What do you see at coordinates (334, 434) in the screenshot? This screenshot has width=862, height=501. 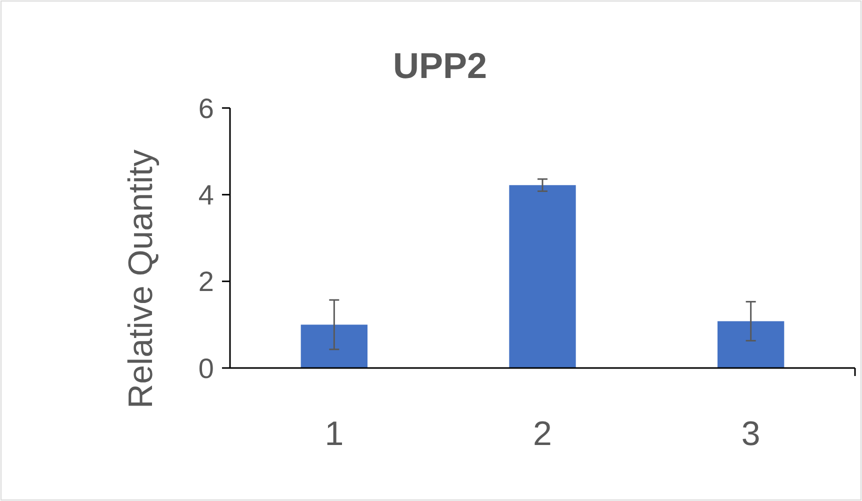 I see `x-tick-label: 1` at bounding box center [334, 434].